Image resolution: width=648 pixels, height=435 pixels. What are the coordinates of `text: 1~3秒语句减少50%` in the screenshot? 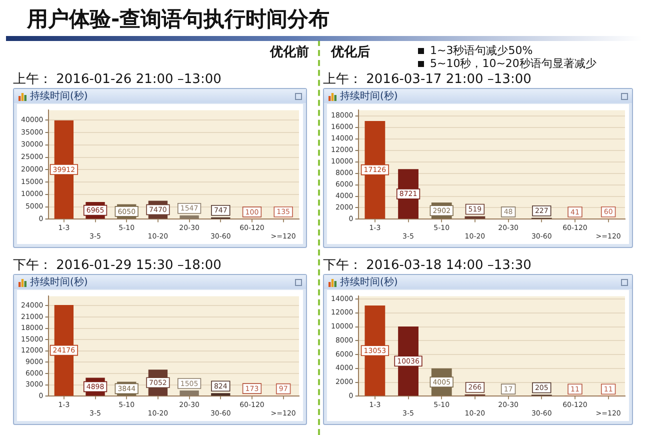 It's located at (481, 50).